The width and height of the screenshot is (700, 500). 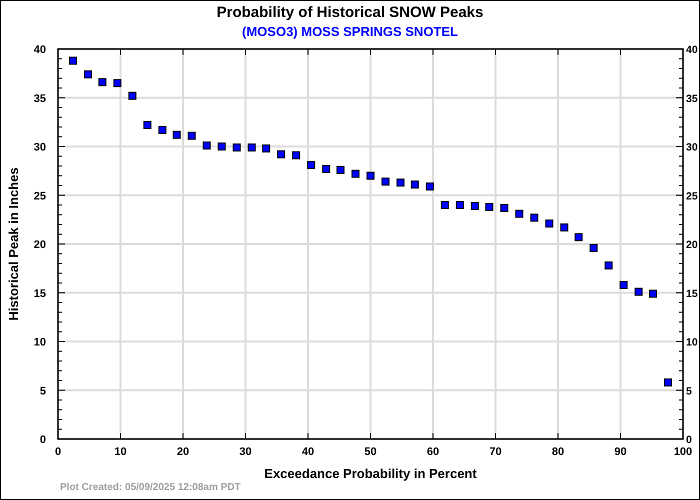 What do you see at coordinates (692, 148) in the screenshot?
I see `y2-tick-label: 30` at bounding box center [692, 148].